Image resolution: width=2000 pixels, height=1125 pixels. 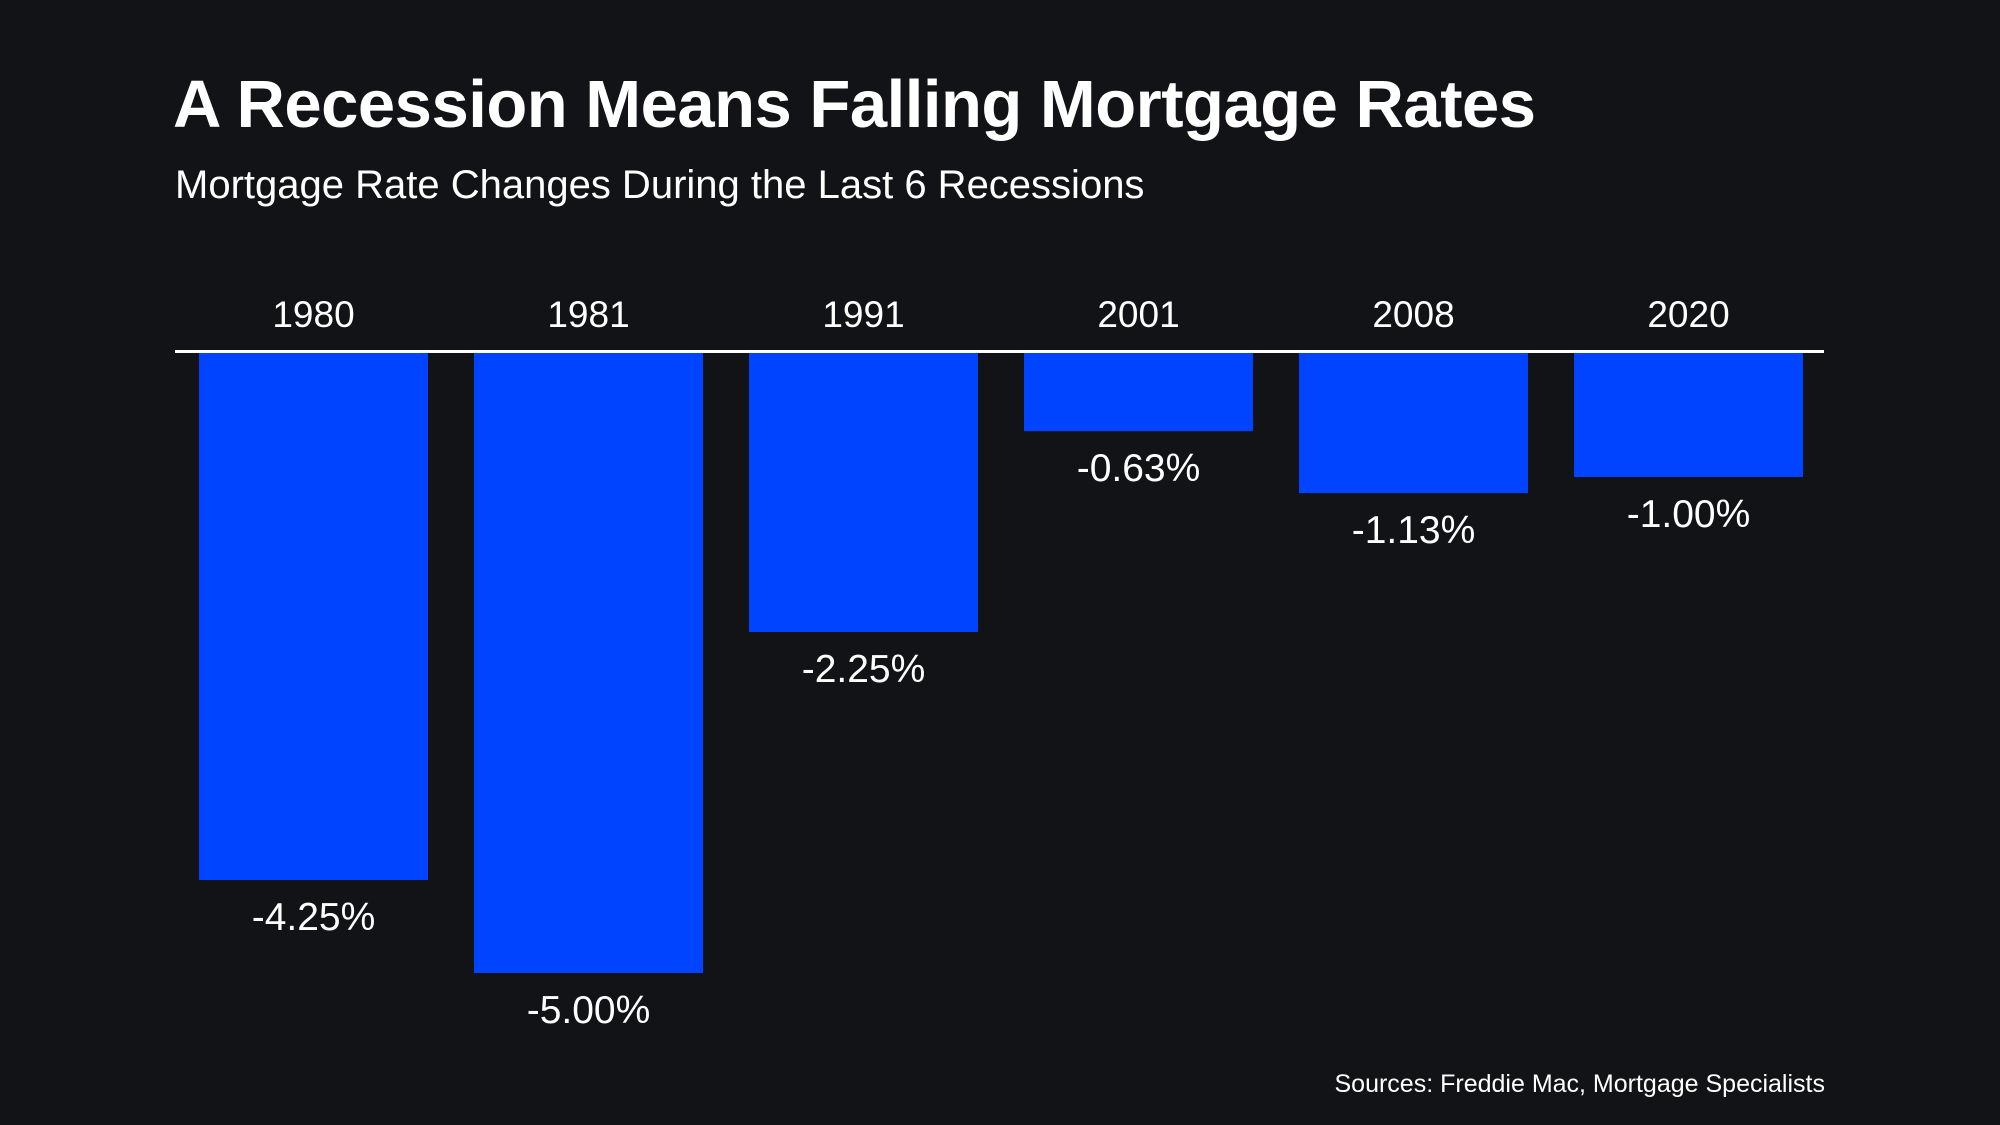 I want to click on category-label-1991: 1991, so click(x=863, y=314).